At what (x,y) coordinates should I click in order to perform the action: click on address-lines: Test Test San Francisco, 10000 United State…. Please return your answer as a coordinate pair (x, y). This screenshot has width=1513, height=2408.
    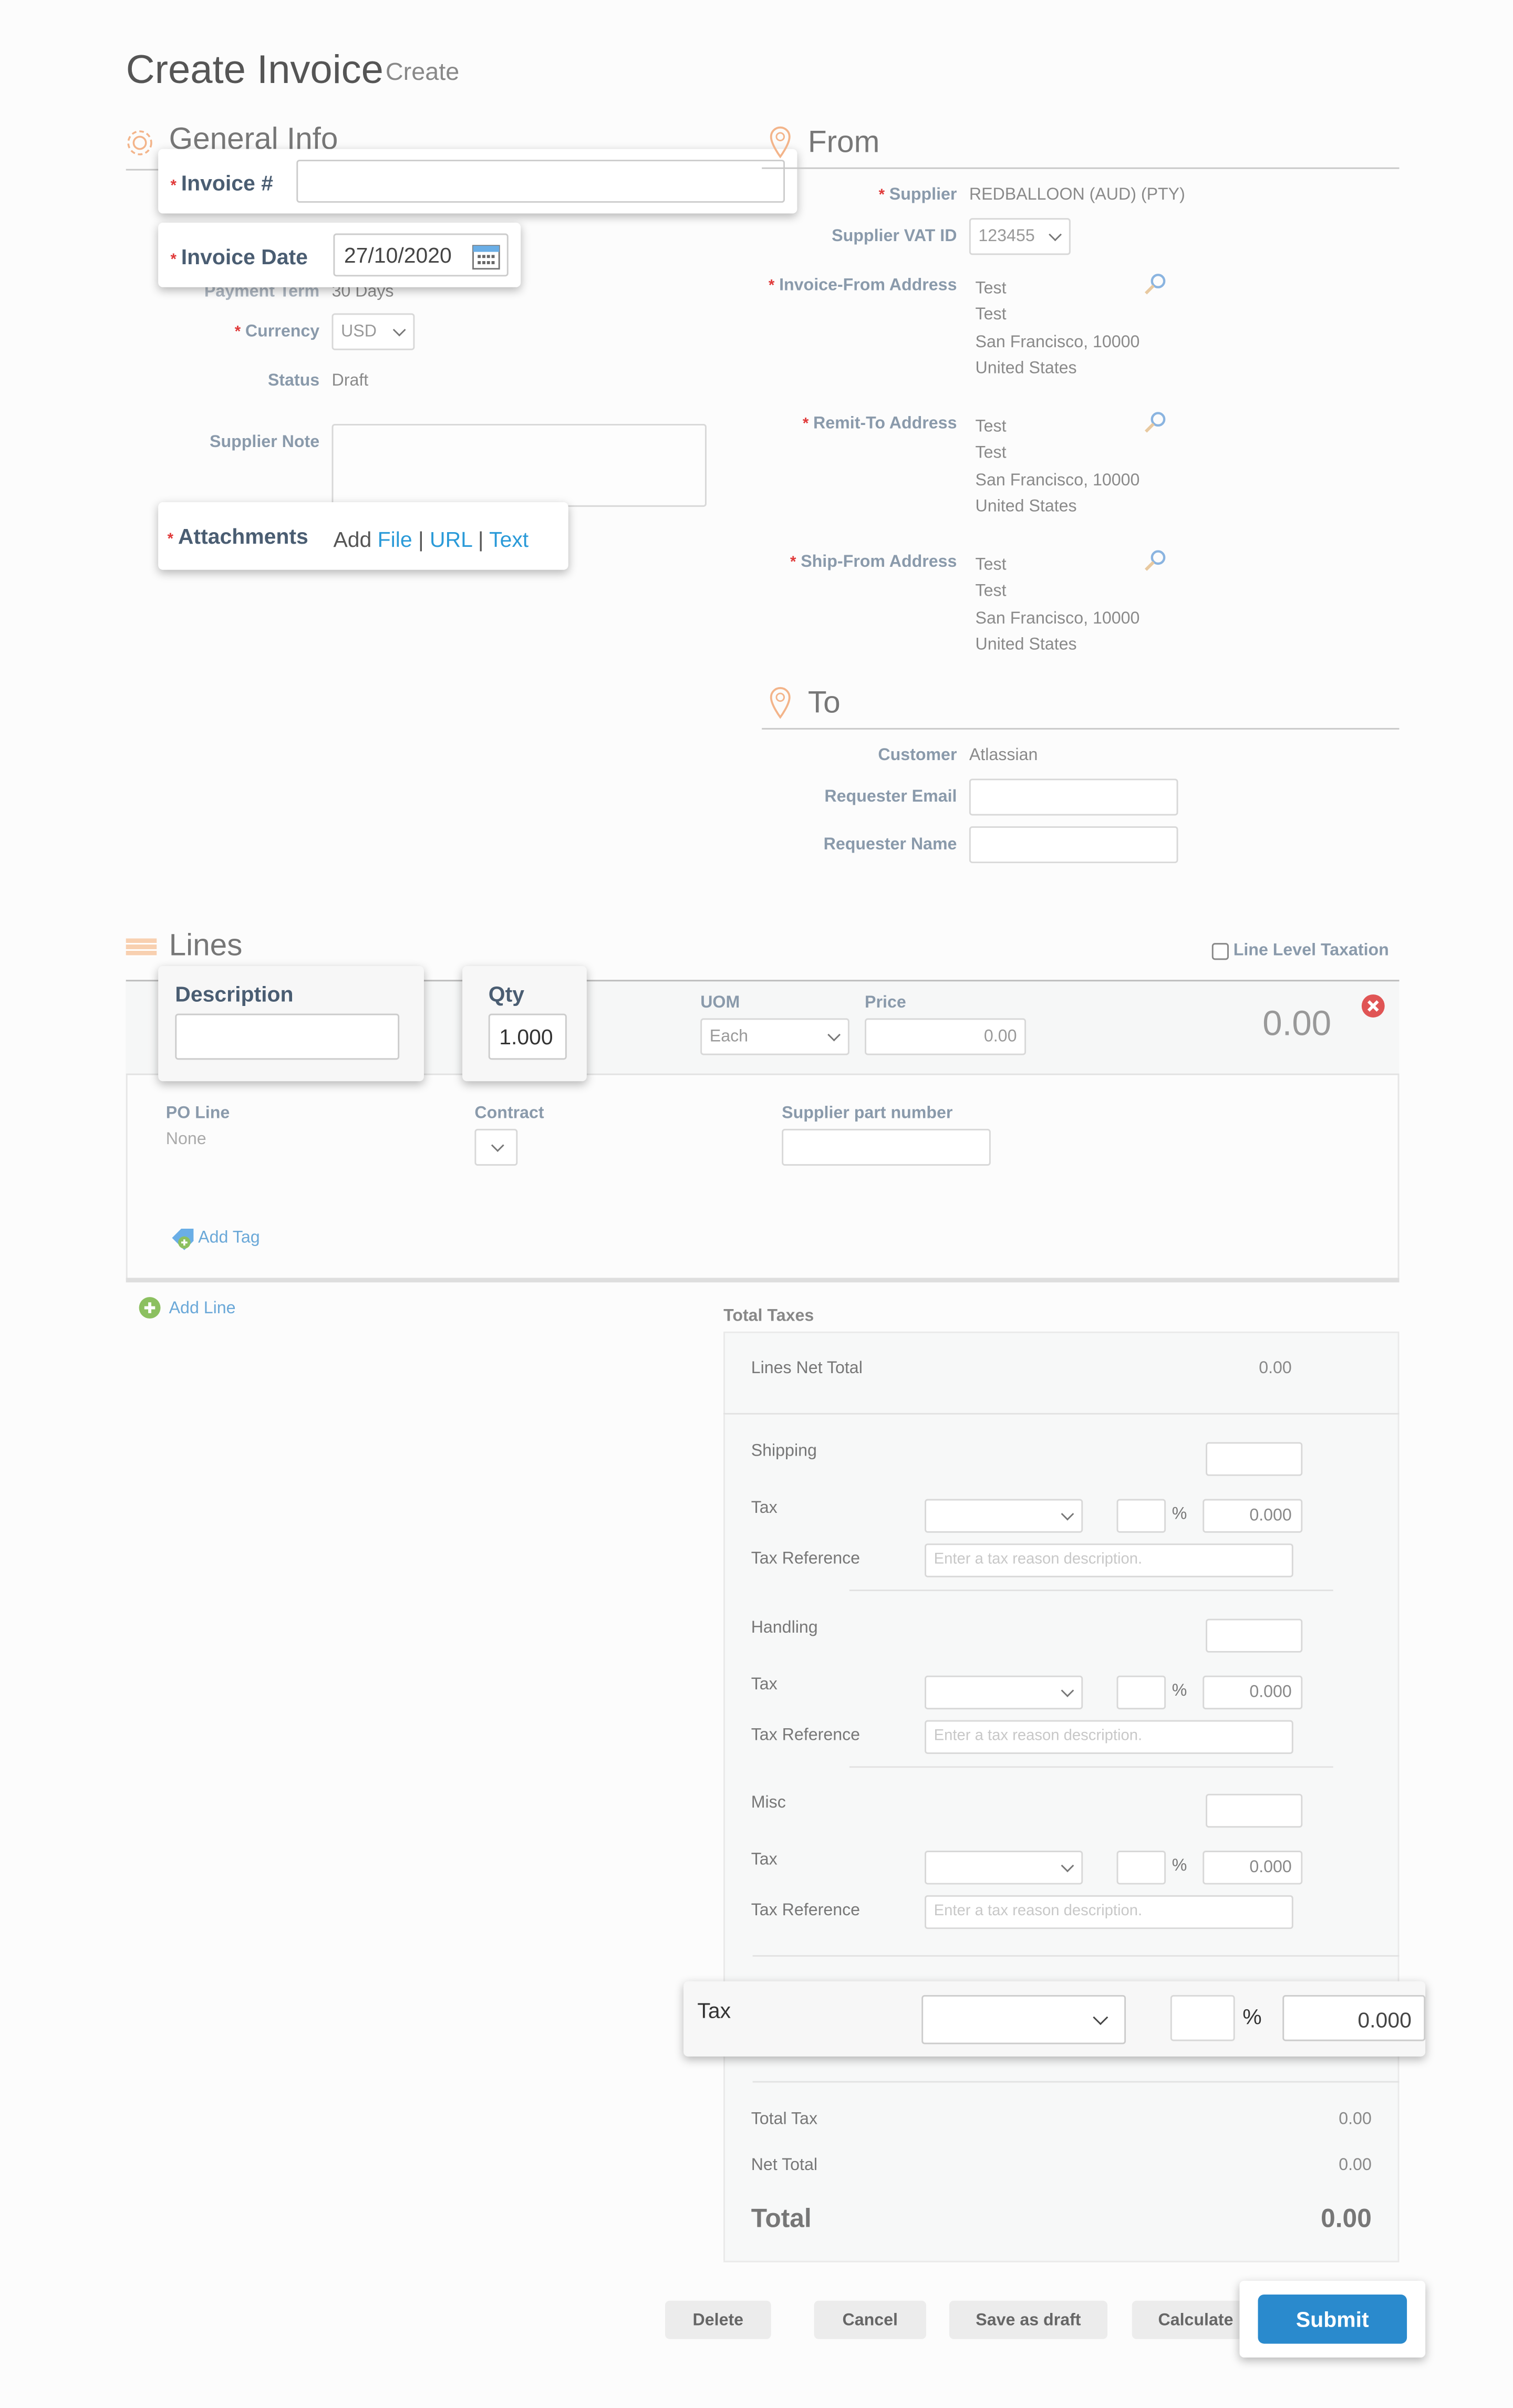
    Looking at the image, I should click on (1057, 467).